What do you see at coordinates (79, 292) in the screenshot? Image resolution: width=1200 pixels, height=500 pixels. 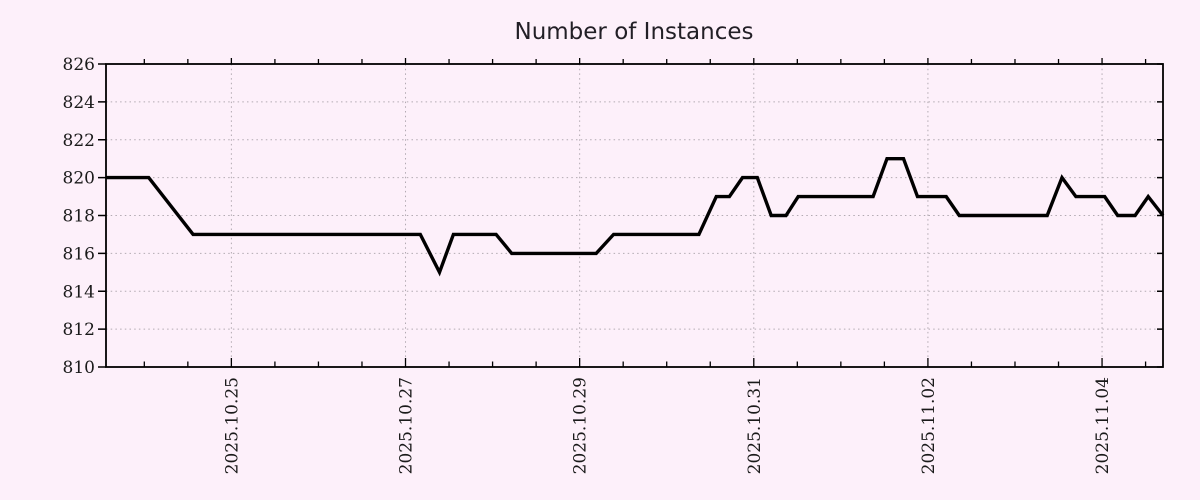 I see `y-tick-label: 814` at bounding box center [79, 292].